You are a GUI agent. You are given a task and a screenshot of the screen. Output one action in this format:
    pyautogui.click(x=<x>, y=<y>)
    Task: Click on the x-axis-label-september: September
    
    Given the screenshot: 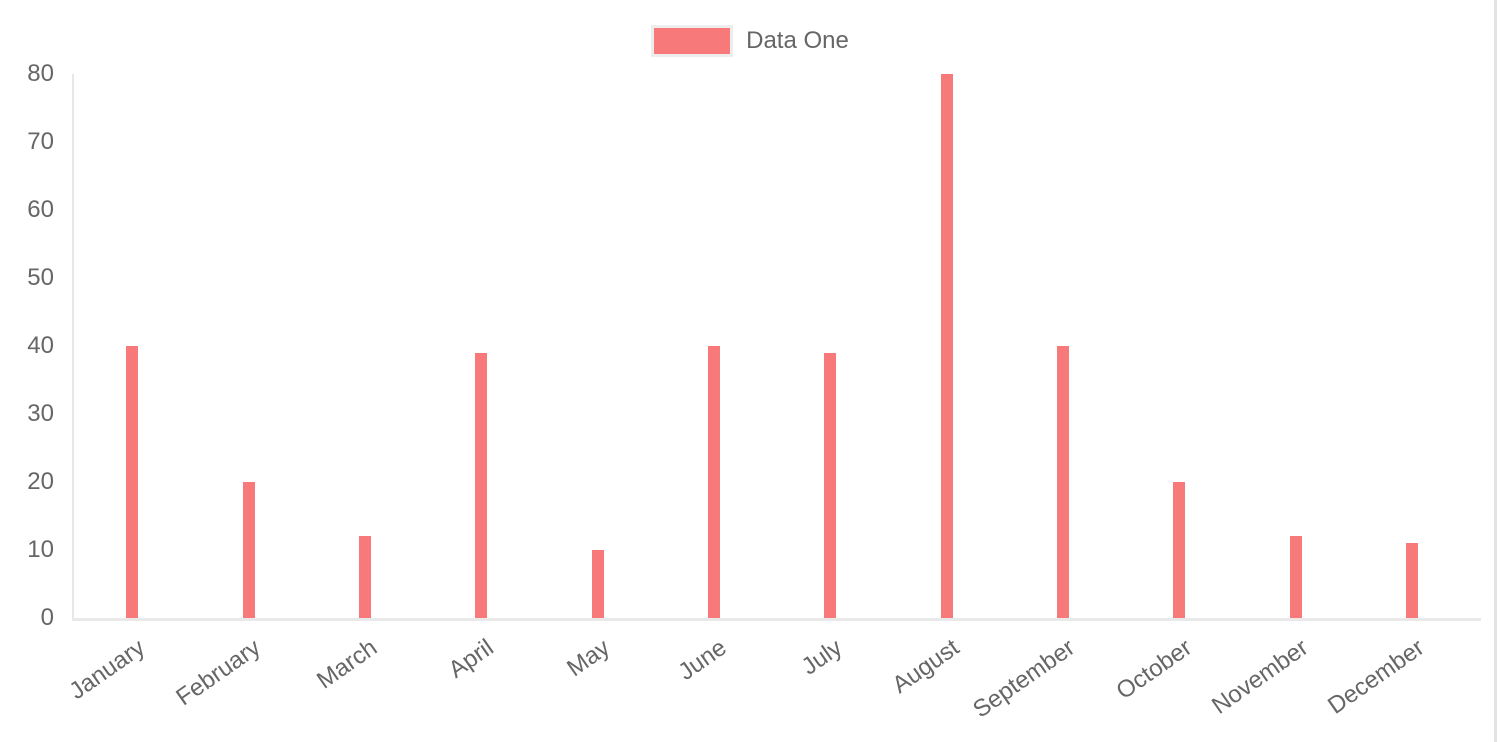 What is the action you would take?
    pyautogui.click(x=1024, y=679)
    